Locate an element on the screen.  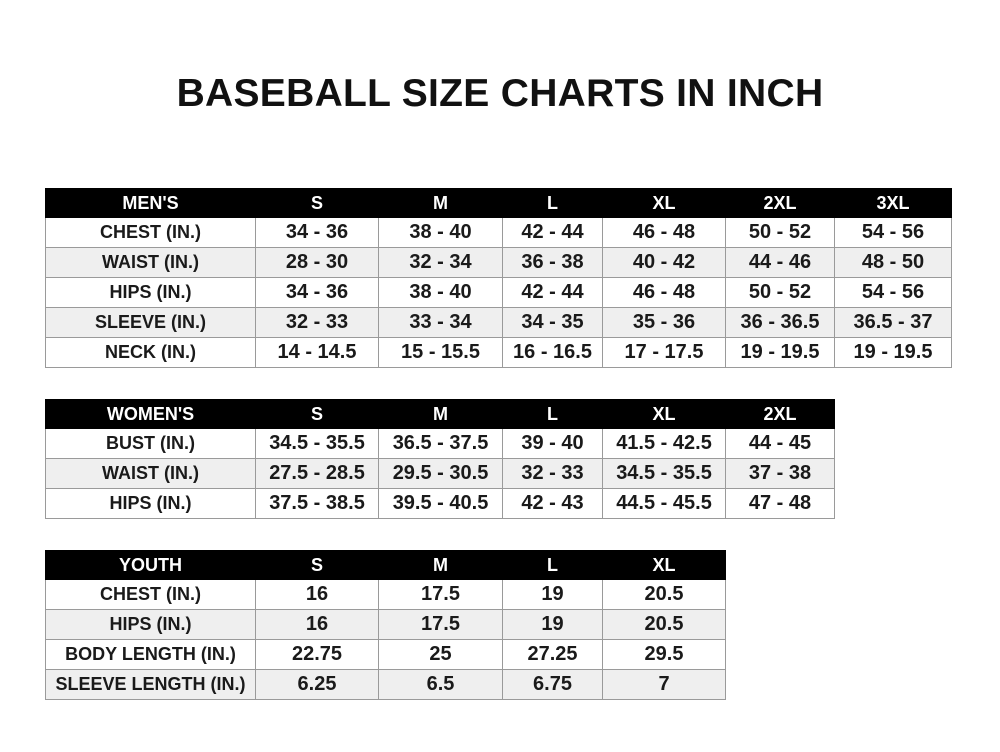
size-value: 40 - 42 is located at coordinates (664, 262).